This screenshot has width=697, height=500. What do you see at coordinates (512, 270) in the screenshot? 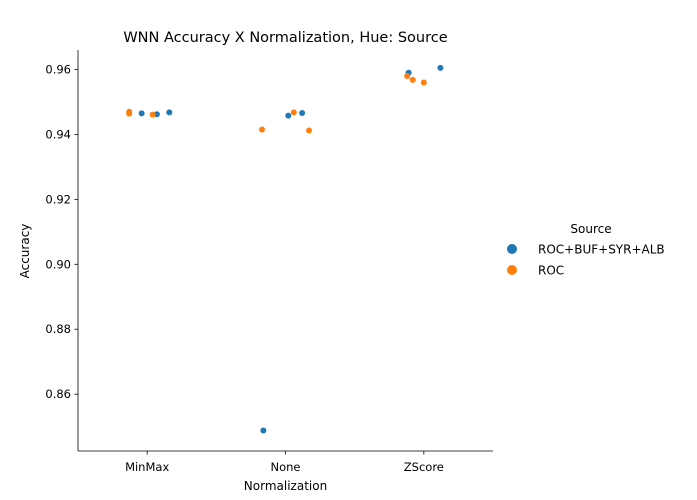
I see `legend-marker-roc` at bounding box center [512, 270].